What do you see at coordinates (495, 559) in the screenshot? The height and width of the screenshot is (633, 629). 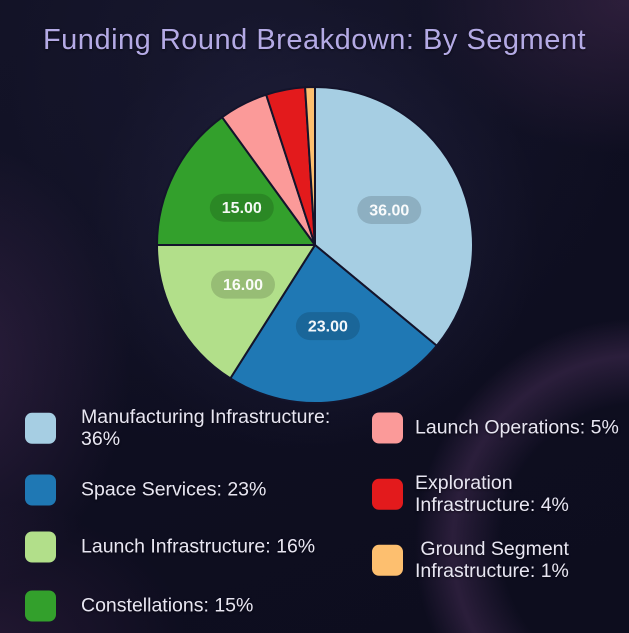 I see `legend-label: Ground Segment Infrastructure: 1%` at bounding box center [495, 559].